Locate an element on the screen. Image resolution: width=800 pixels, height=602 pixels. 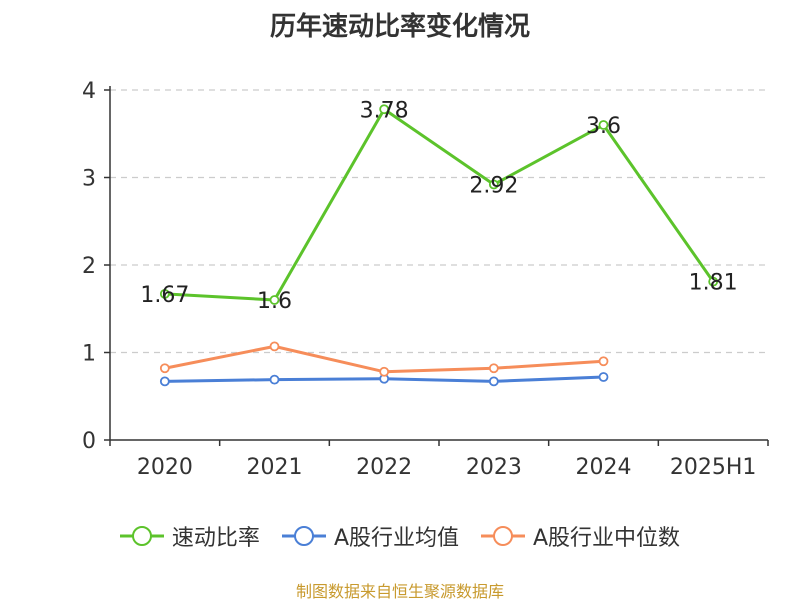
legend-item: A股行业中位数 is located at coordinates (580, 536).